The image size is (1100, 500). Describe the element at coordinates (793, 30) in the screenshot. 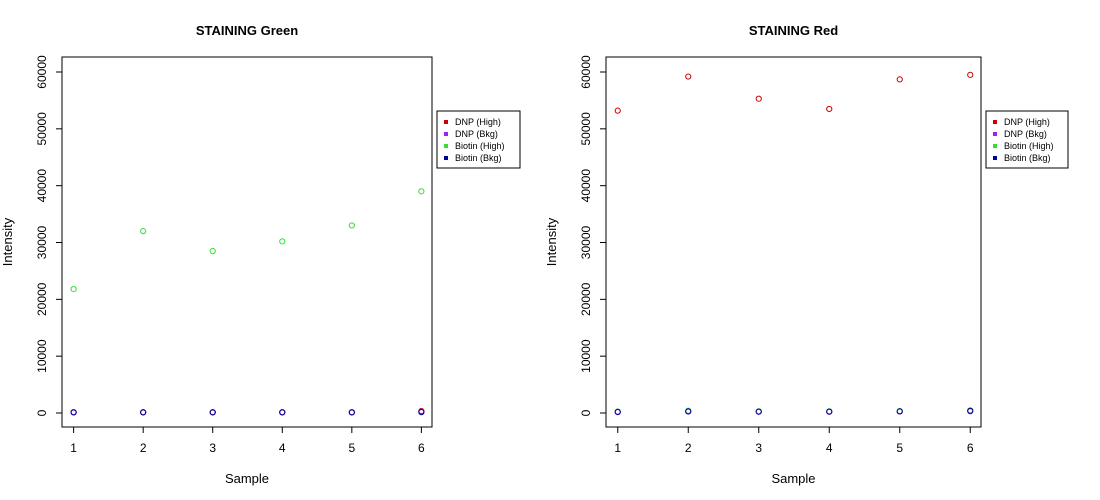

I see `chart-title: STAINING Red` at that location.